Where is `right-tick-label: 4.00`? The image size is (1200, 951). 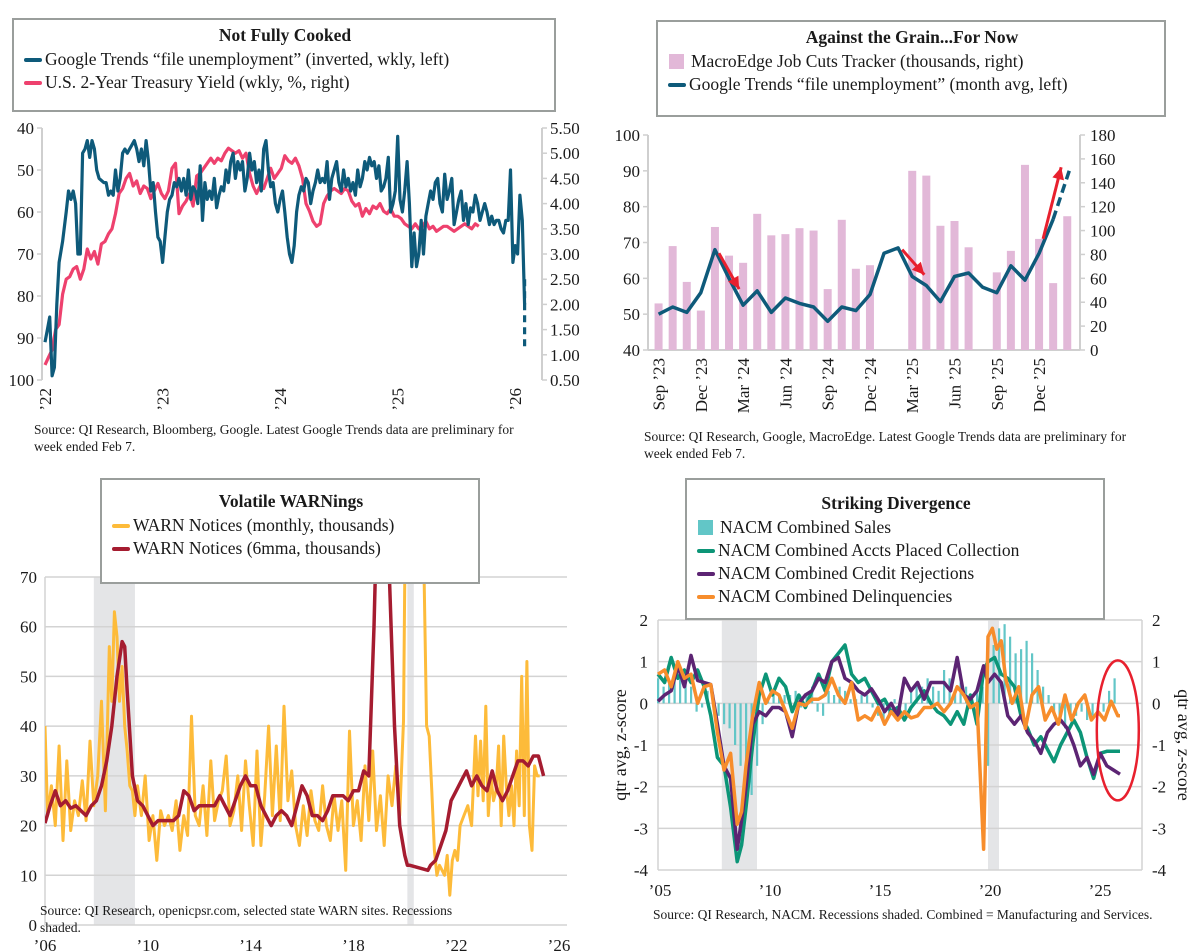
right-tick-label: 4.00 is located at coordinates (565, 204).